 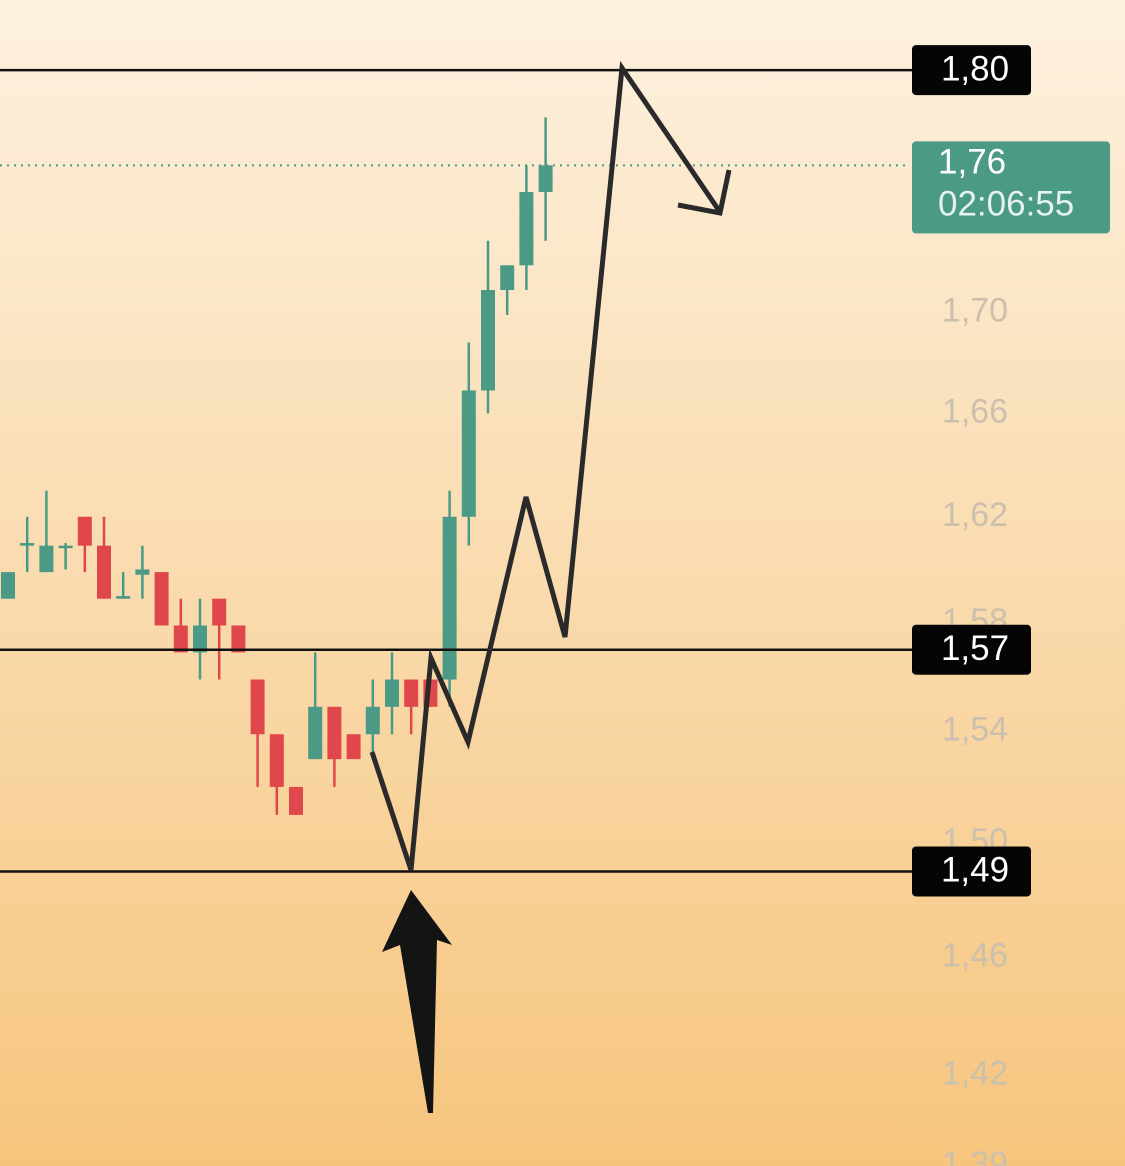 I want to click on level-label: 1,49, so click(x=975, y=870).